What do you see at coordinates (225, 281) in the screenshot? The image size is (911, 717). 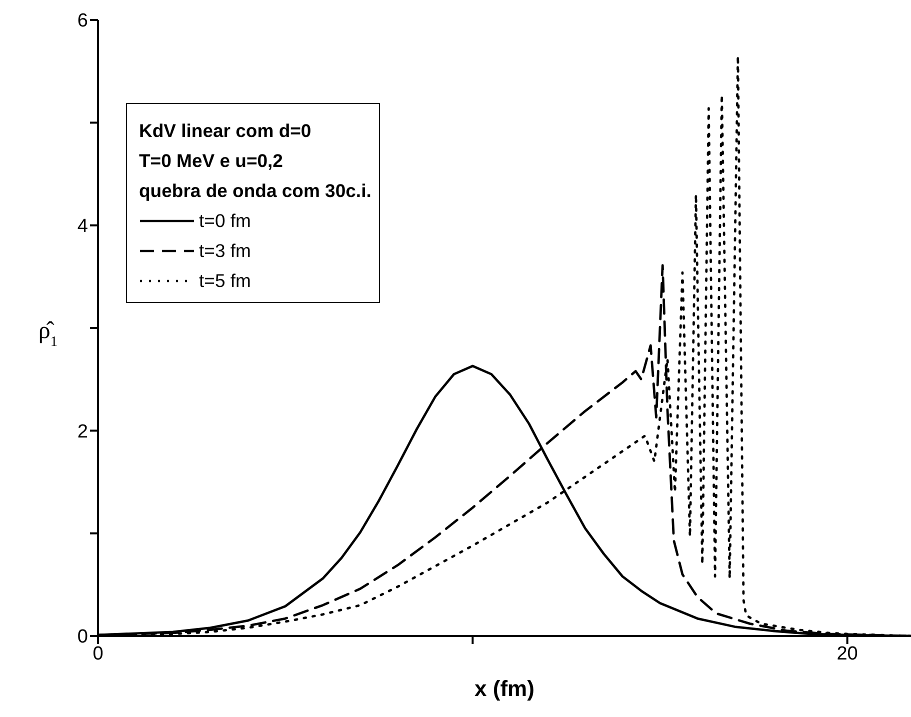 I see `legend-label: t=5 fm` at bounding box center [225, 281].